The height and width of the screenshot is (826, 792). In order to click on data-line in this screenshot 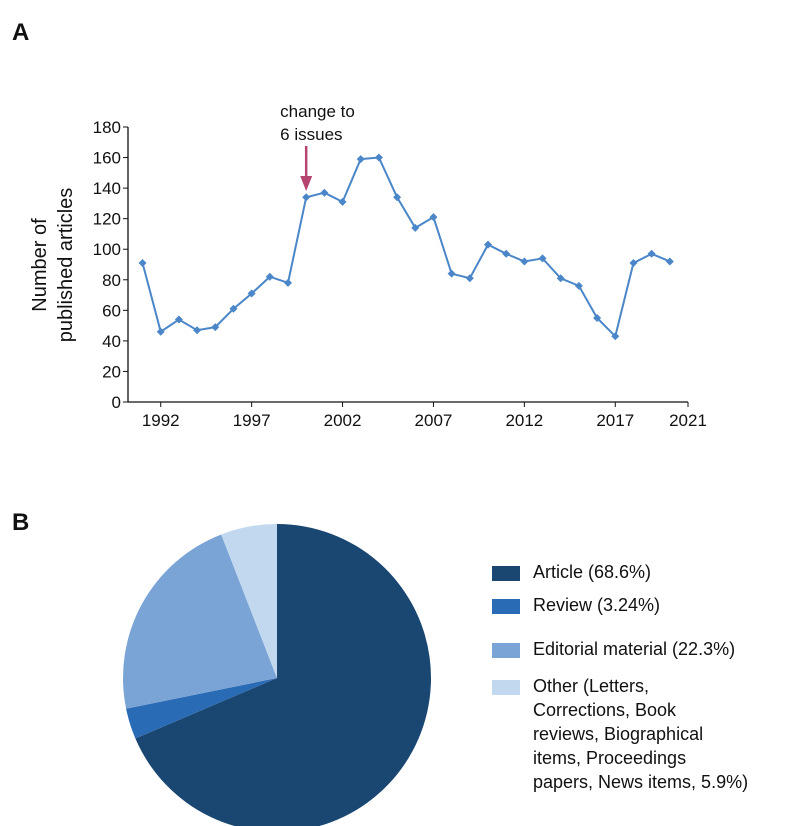, I will do `click(406, 247)`.